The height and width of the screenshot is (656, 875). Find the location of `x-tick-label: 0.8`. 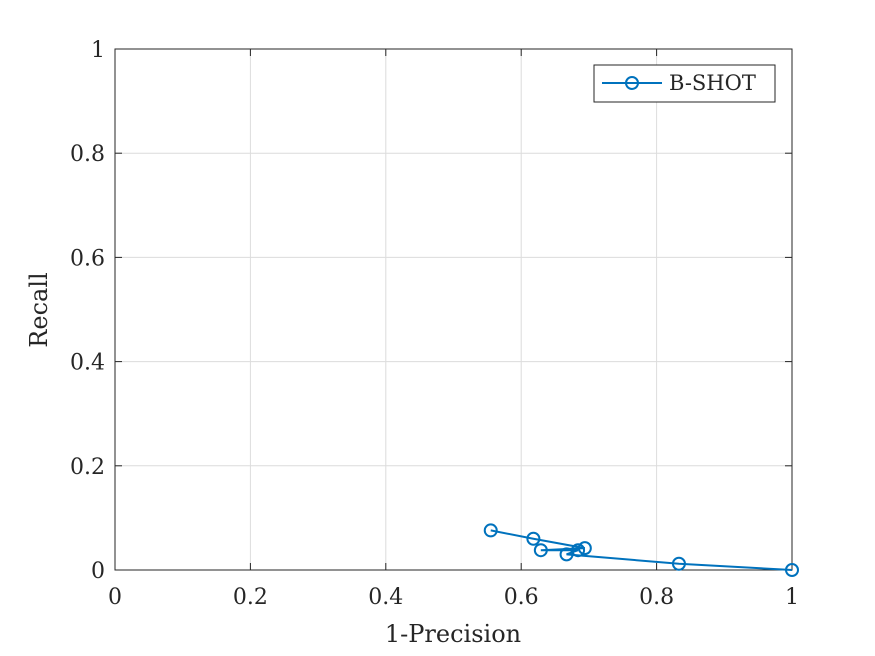

x-tick-label: 0.8 is located at coordinates (656, 597).